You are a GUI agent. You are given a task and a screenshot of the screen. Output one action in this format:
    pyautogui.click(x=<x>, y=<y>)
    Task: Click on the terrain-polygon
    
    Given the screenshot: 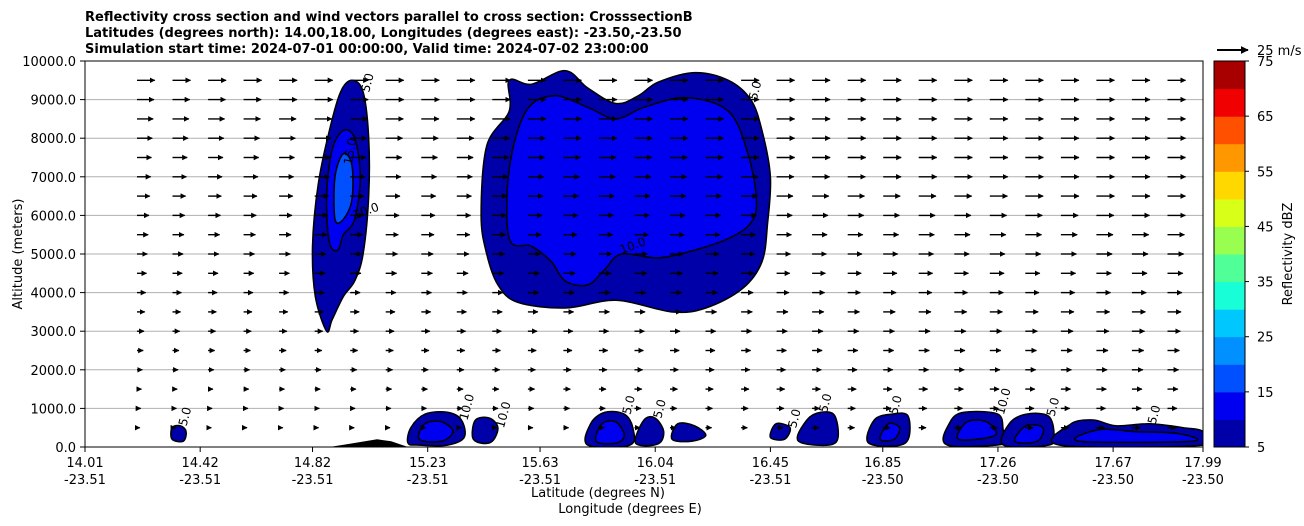 What is the action you would take?
    pyautogui.click(x=368, y=443)
    